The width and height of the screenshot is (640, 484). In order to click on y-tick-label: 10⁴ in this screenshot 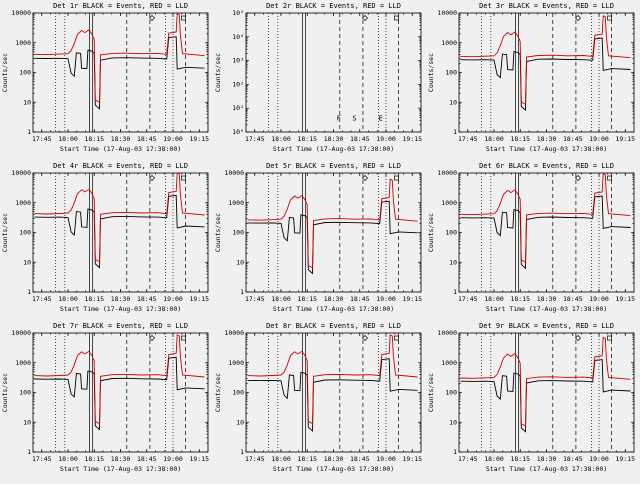, I will do `click(238, 37)`.